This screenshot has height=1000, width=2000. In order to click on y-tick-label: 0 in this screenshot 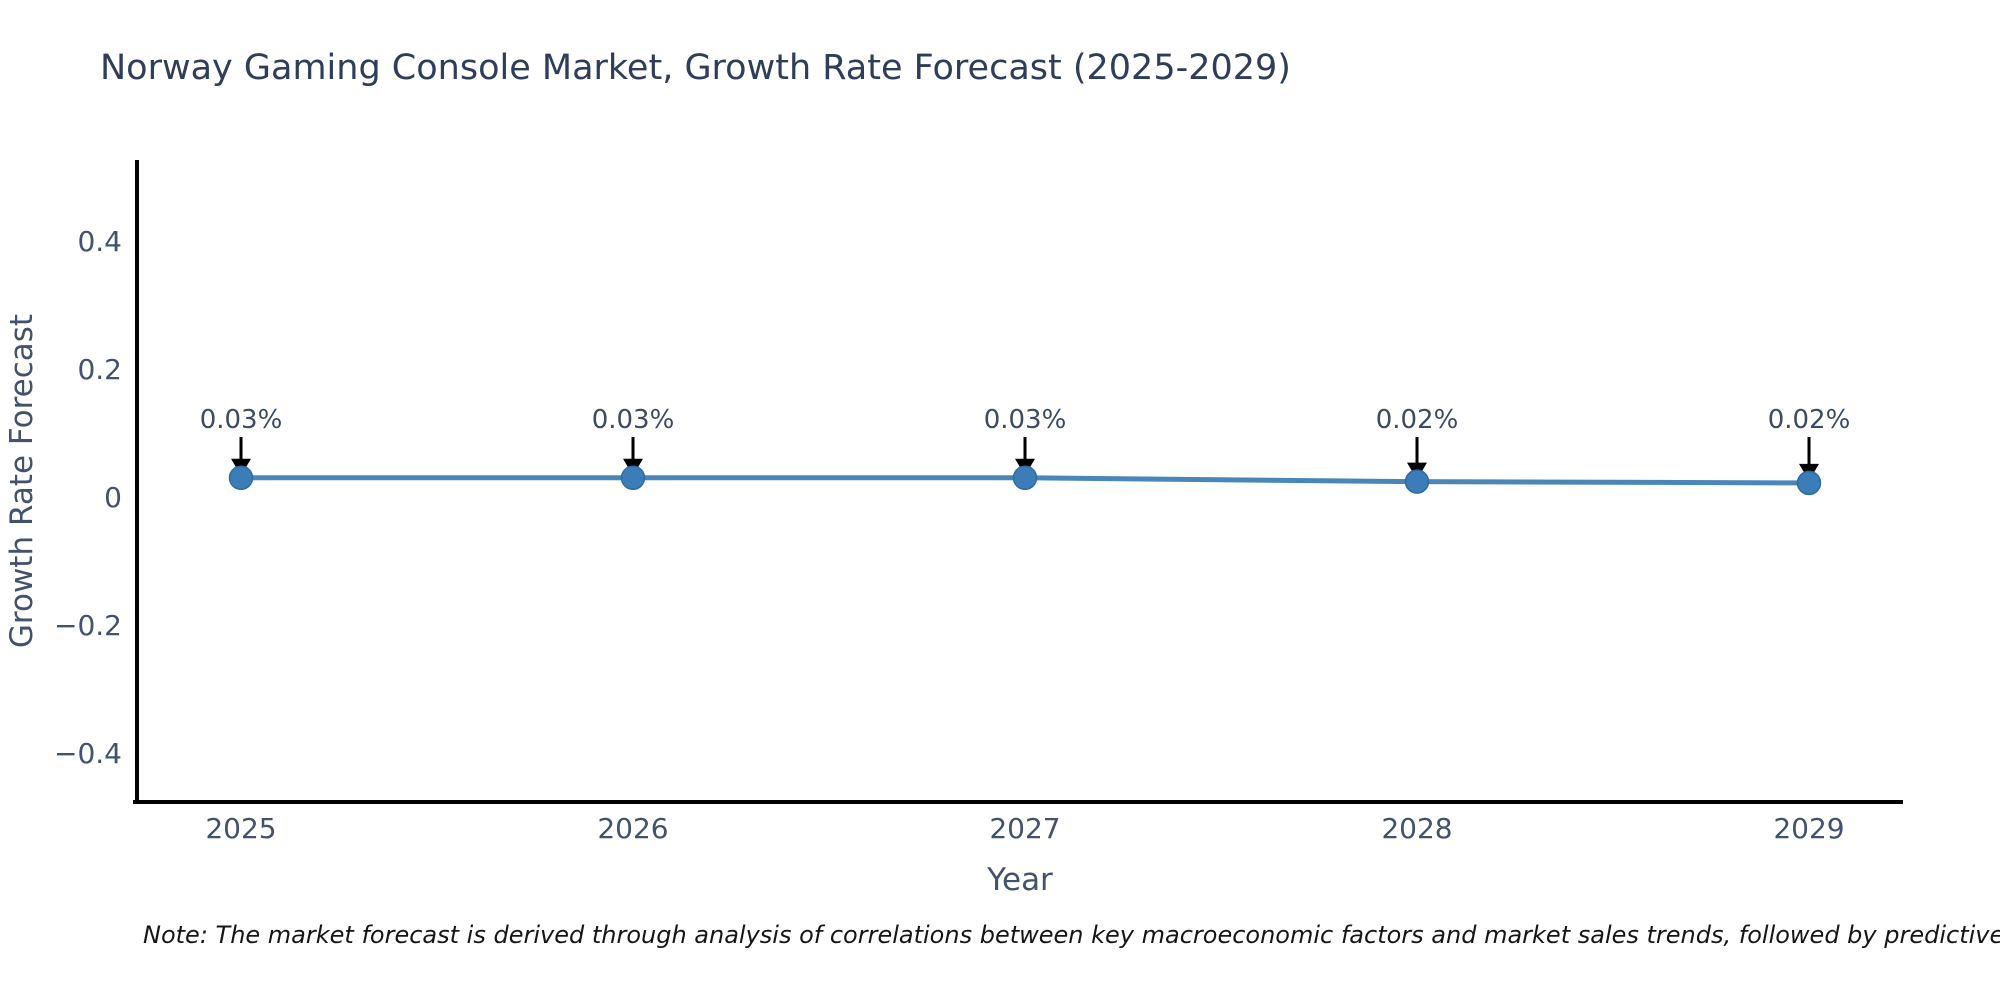, I will do `click(113, 497)`.